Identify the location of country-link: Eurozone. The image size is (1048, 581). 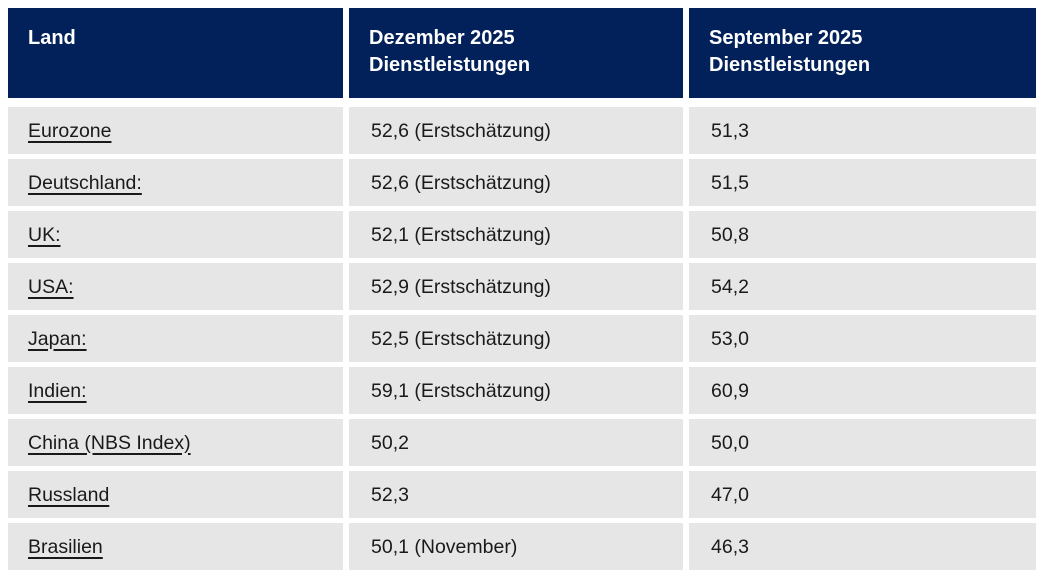
(70, 130).